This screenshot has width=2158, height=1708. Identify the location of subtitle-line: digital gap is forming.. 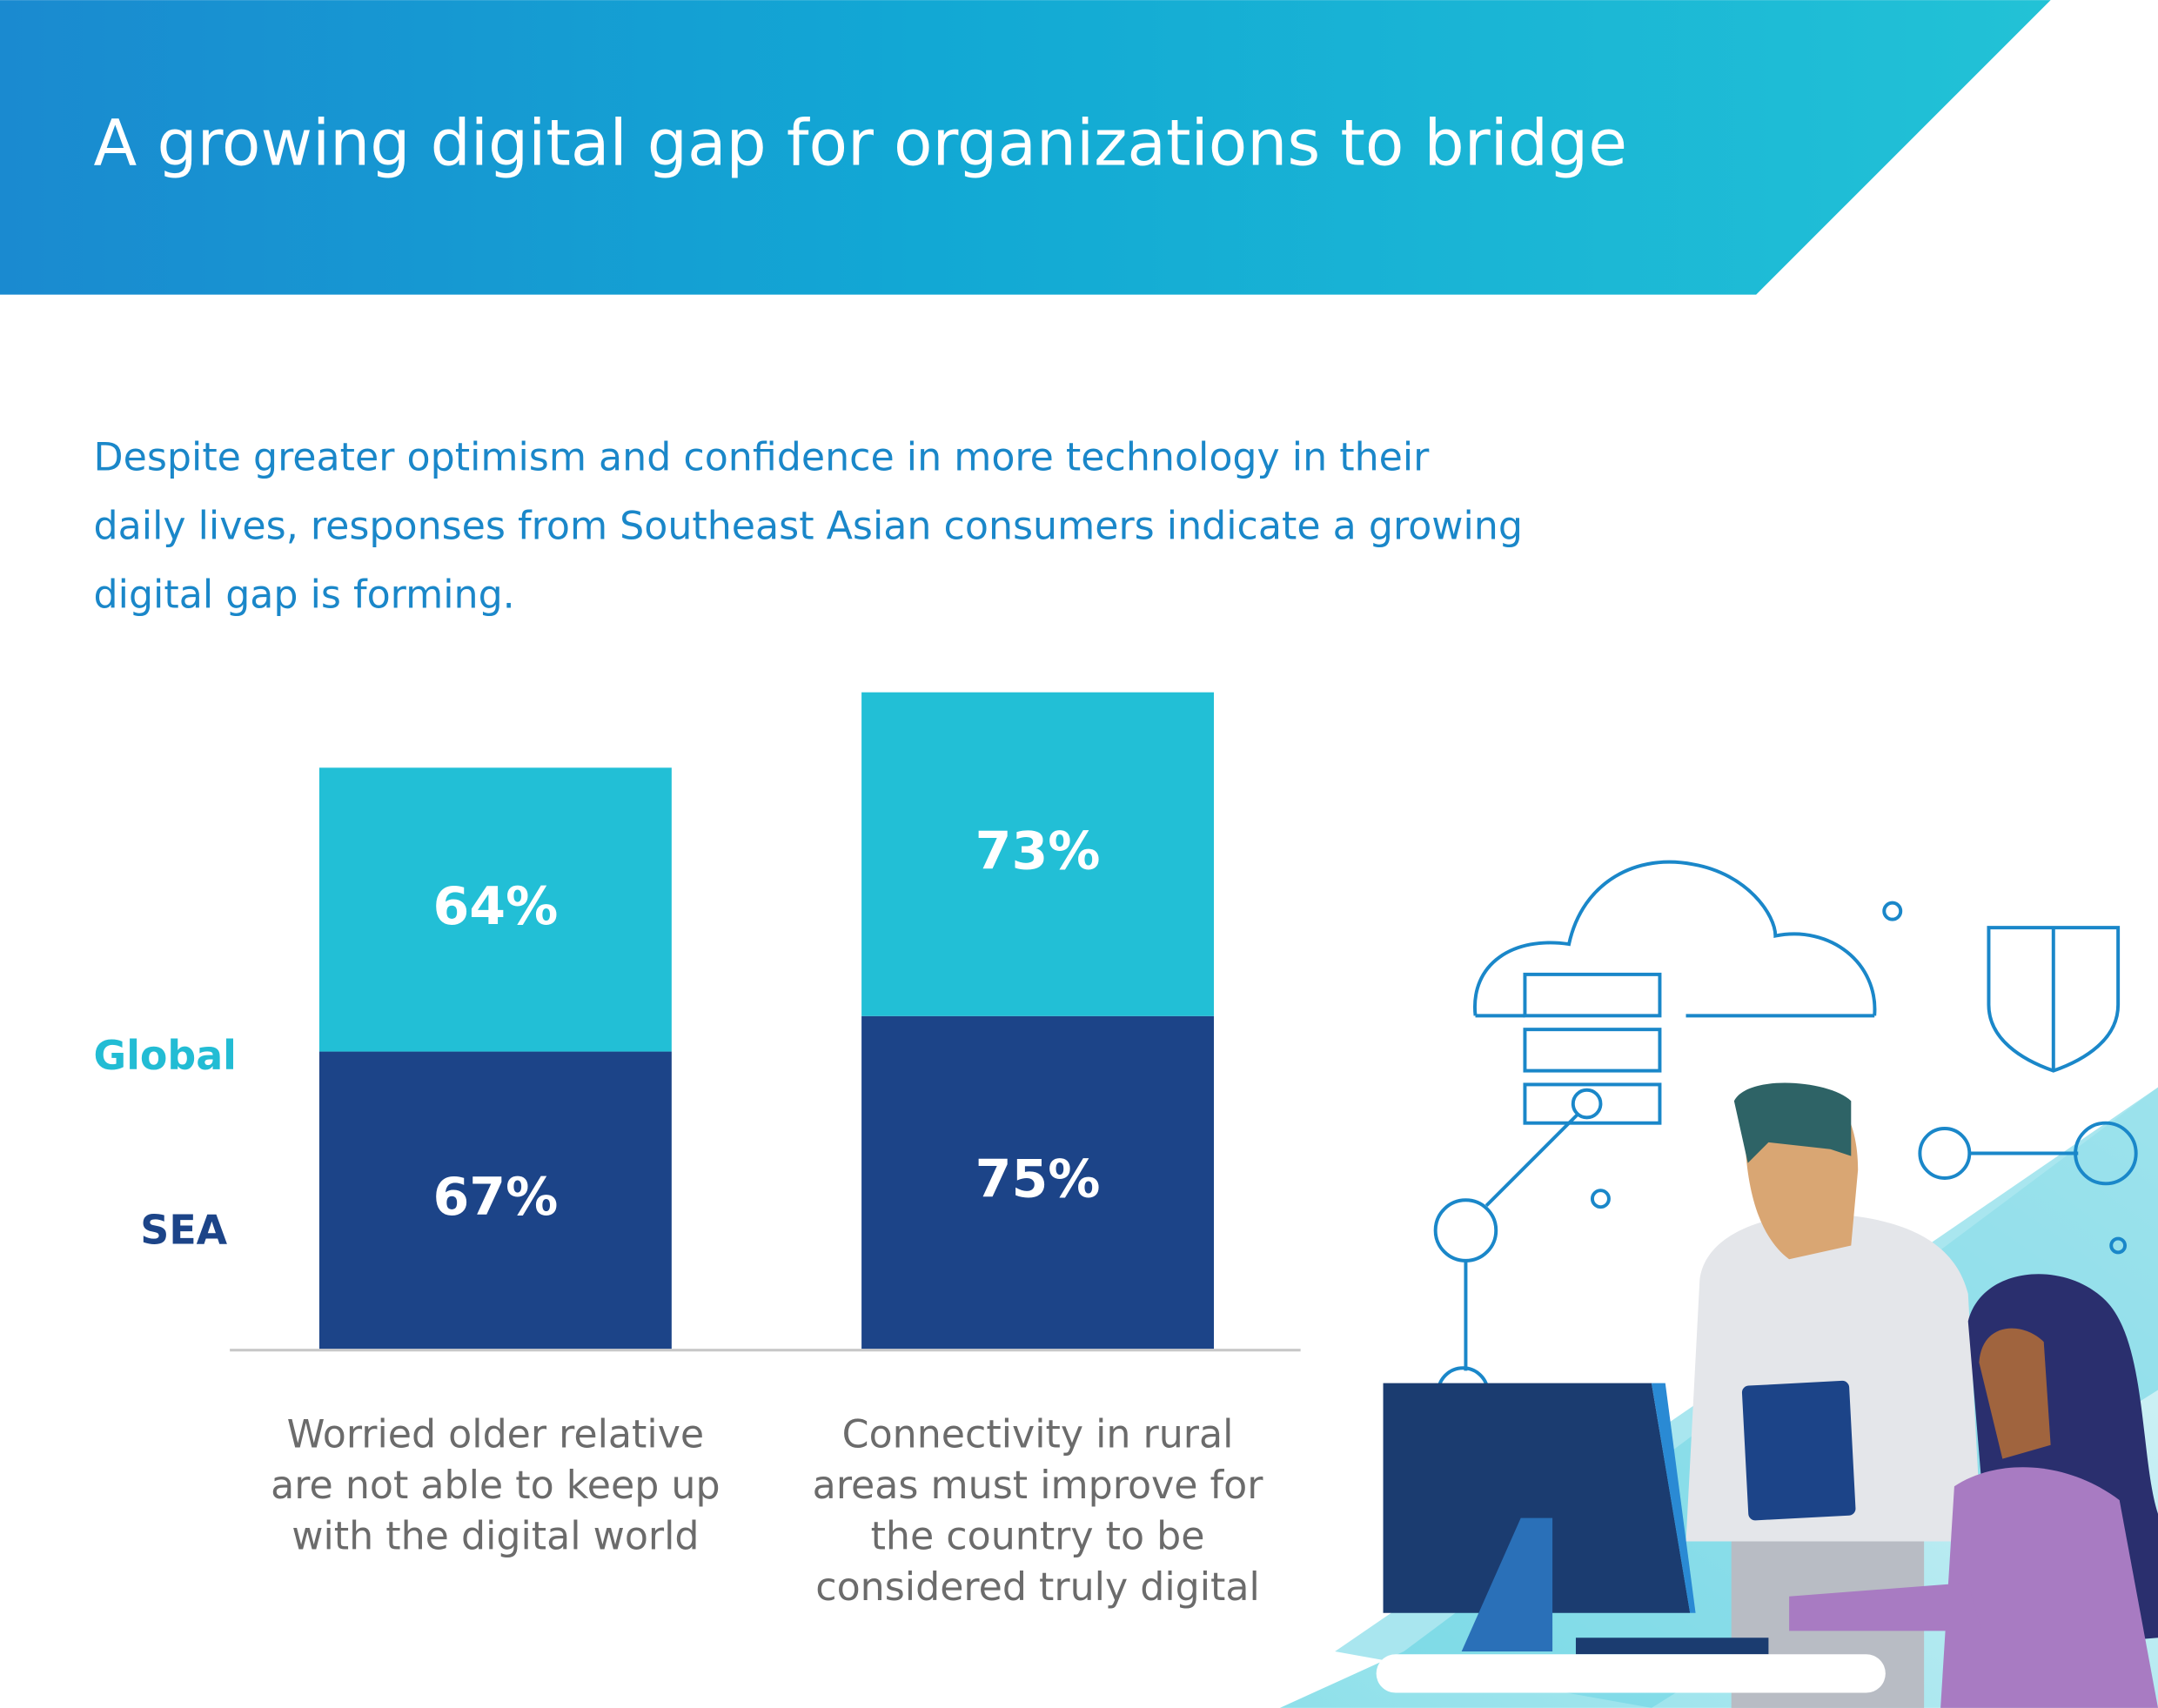
(304, 596).